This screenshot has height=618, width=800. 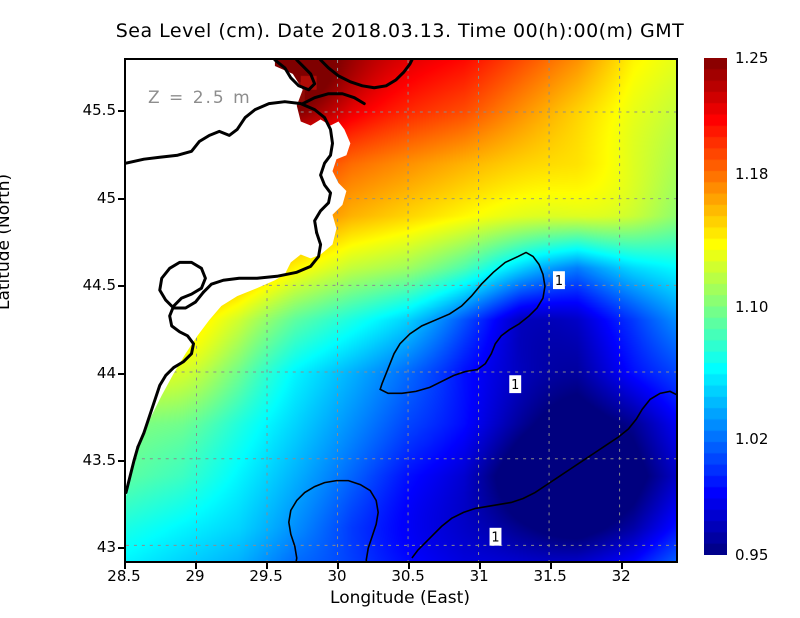 What do you see at coordinates (106, 197) in the screenshot?
I see `y-tick-label-1: 45` at bounding box center [106, 197].